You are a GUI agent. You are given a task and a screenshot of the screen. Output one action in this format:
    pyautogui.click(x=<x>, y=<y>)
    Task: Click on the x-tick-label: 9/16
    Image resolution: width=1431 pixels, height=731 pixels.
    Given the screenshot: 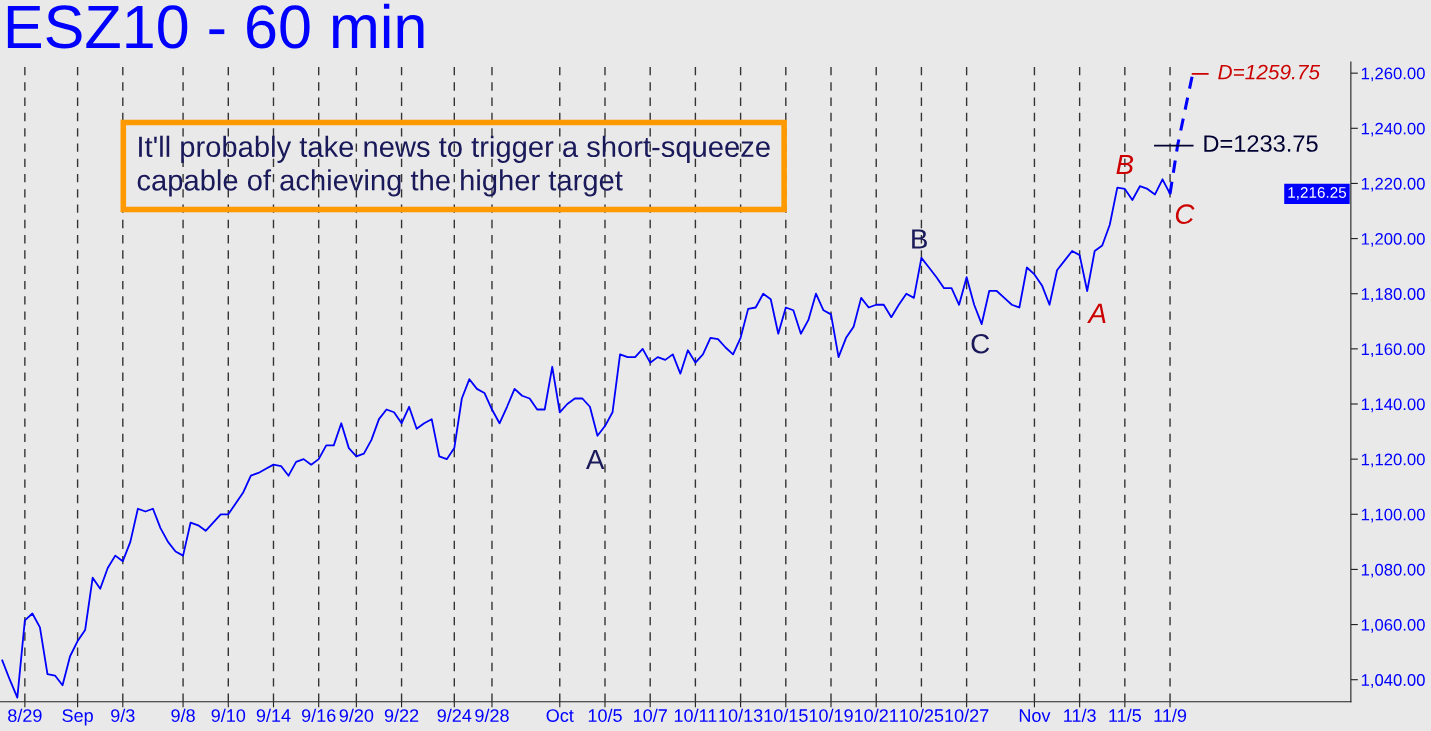 What is the action you would take?
    pyautogui.click(x=318, y=715)
    